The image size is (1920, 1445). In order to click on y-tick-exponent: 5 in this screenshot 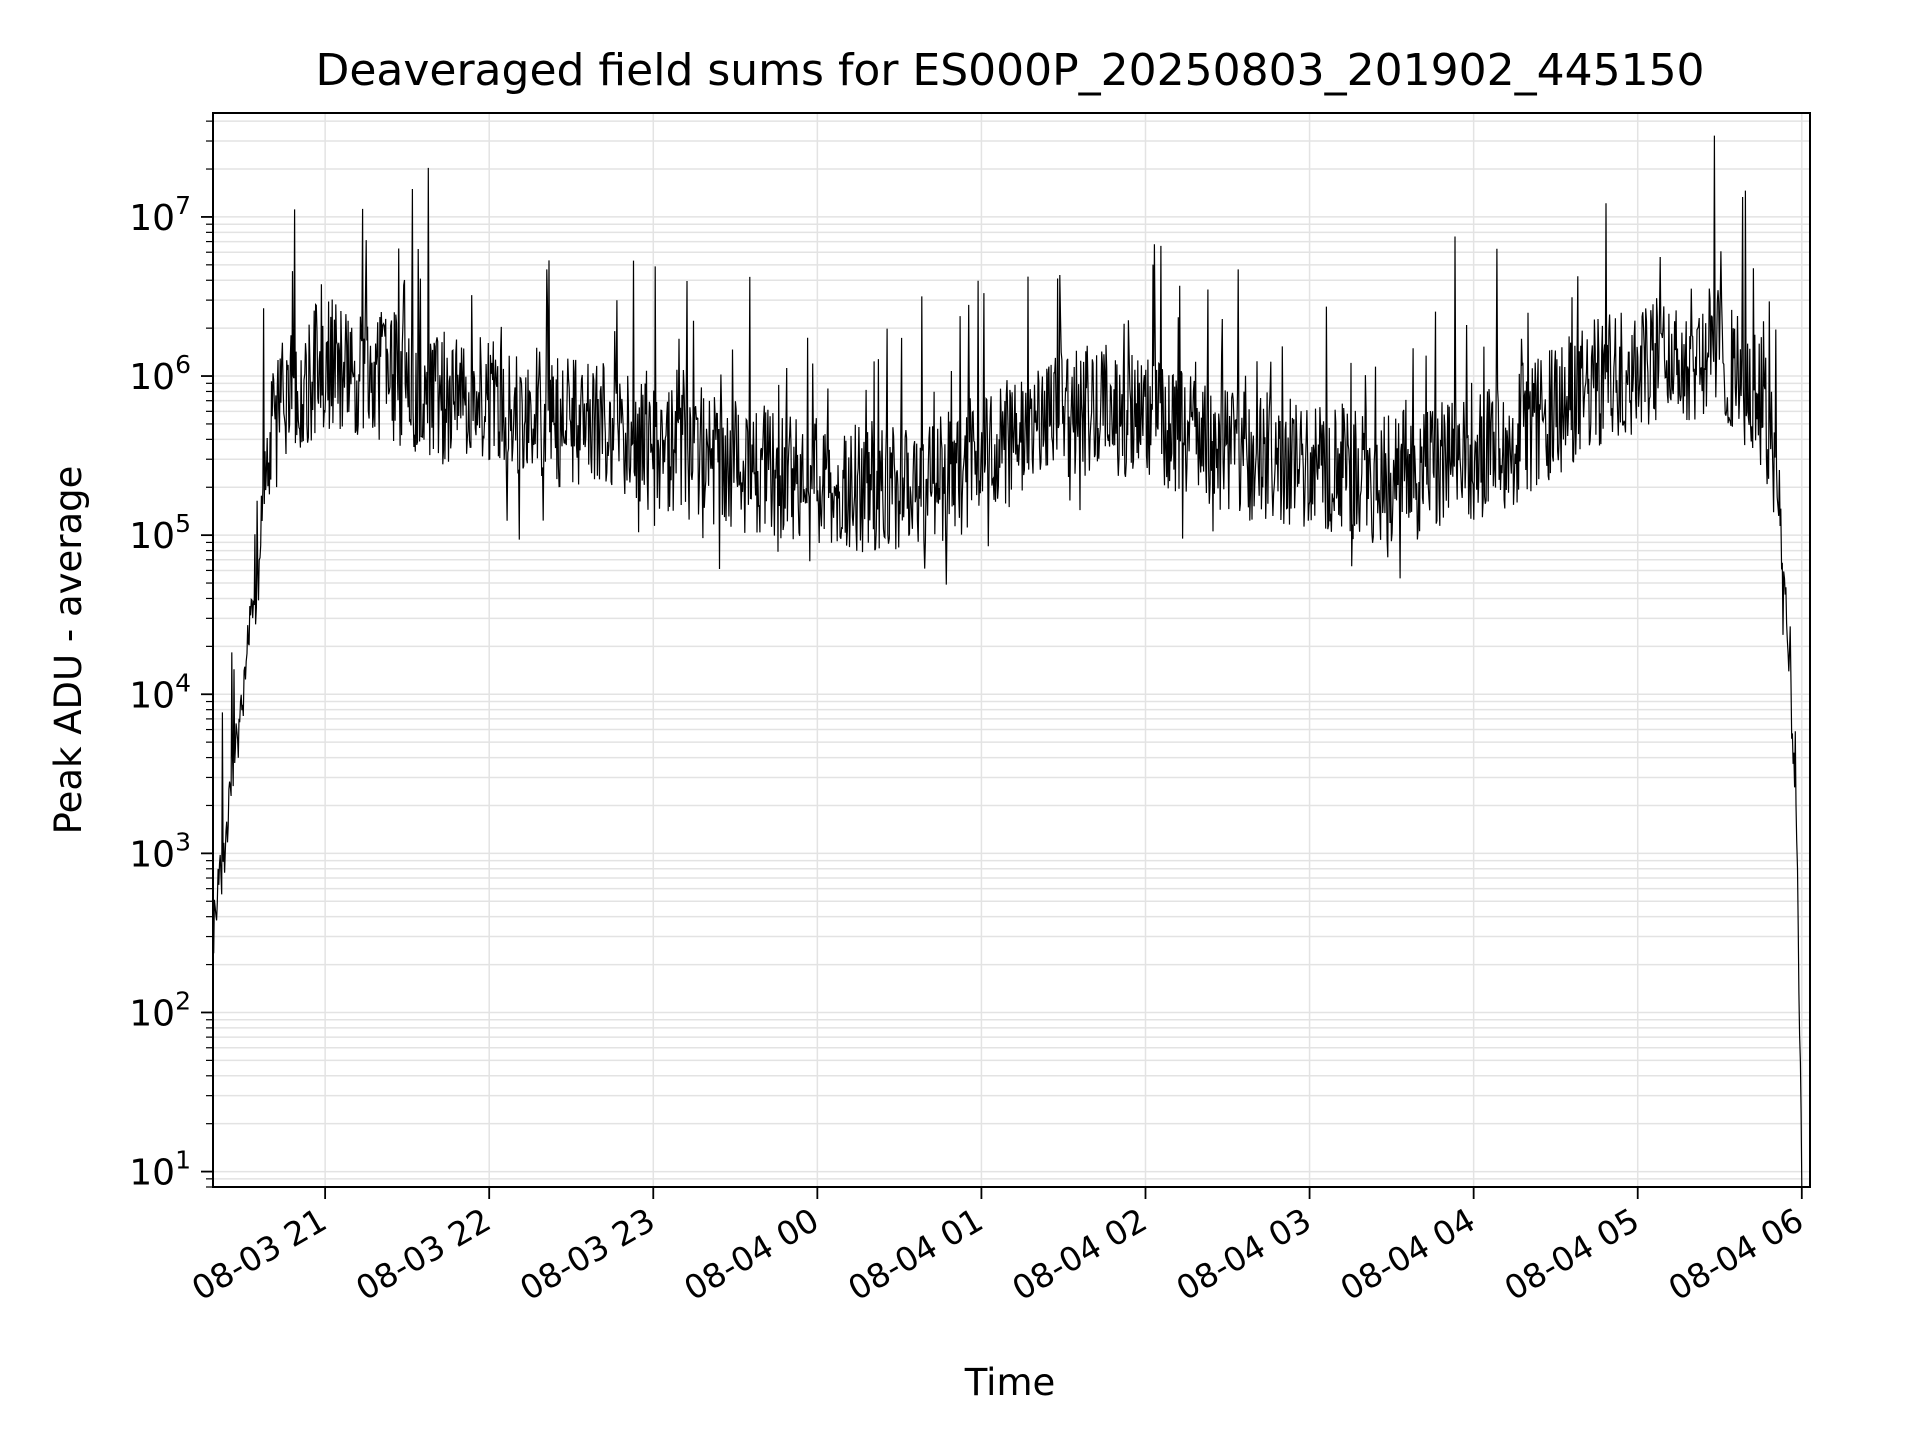, I will do `click(183, 523)`.